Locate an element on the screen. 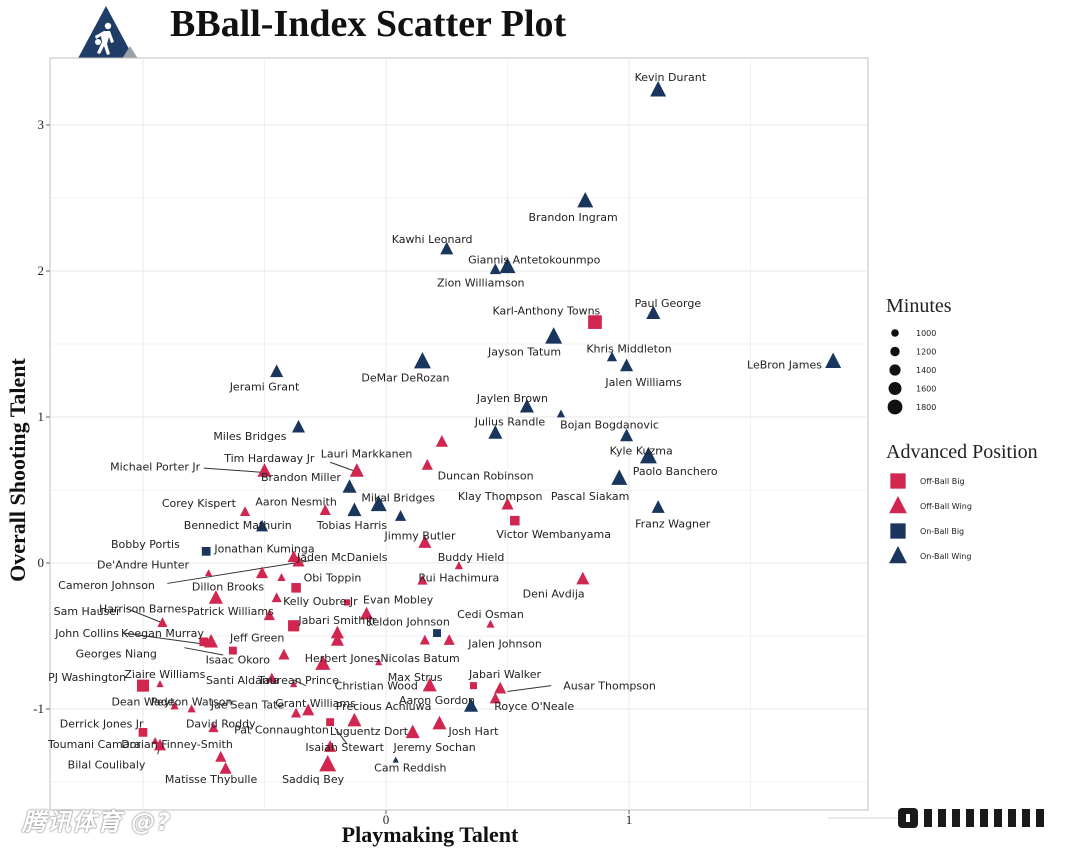  legend-minutes-label: 1000 is located at coordinates (926, 333).